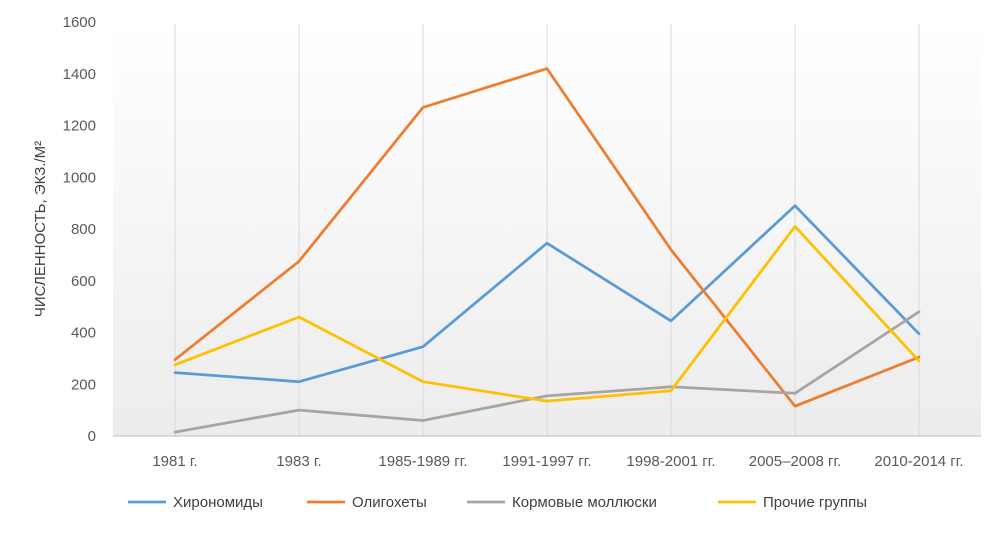  What do you see at coordinates (83, 333) in the screenshot?
I see `y-tick-label: 400` at bounding box center [83, 333].